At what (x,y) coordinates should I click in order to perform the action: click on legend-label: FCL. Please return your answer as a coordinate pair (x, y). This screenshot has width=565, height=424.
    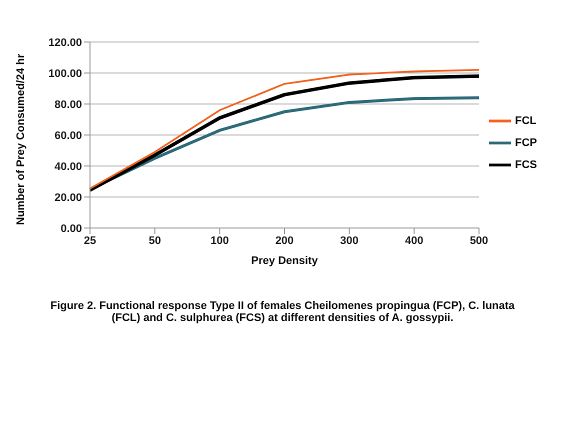
    Looking at the image, I should click on (525, 120).